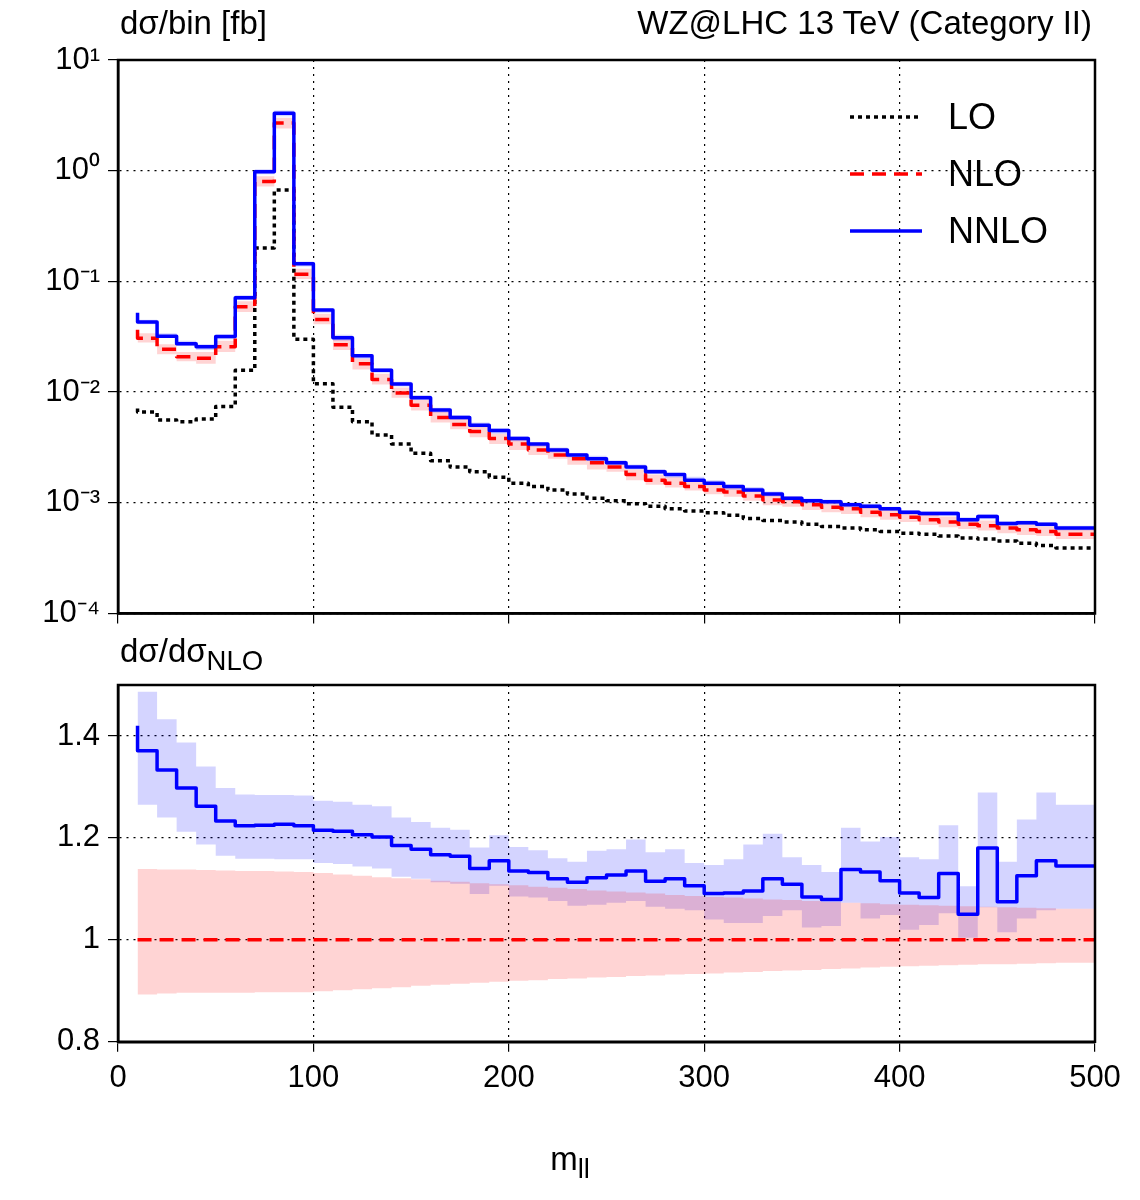  What do you see at coordinates (72, 501) in the screenshot?
I see `y-tick-label: 10⁻³` at bounding box center [72, 501].